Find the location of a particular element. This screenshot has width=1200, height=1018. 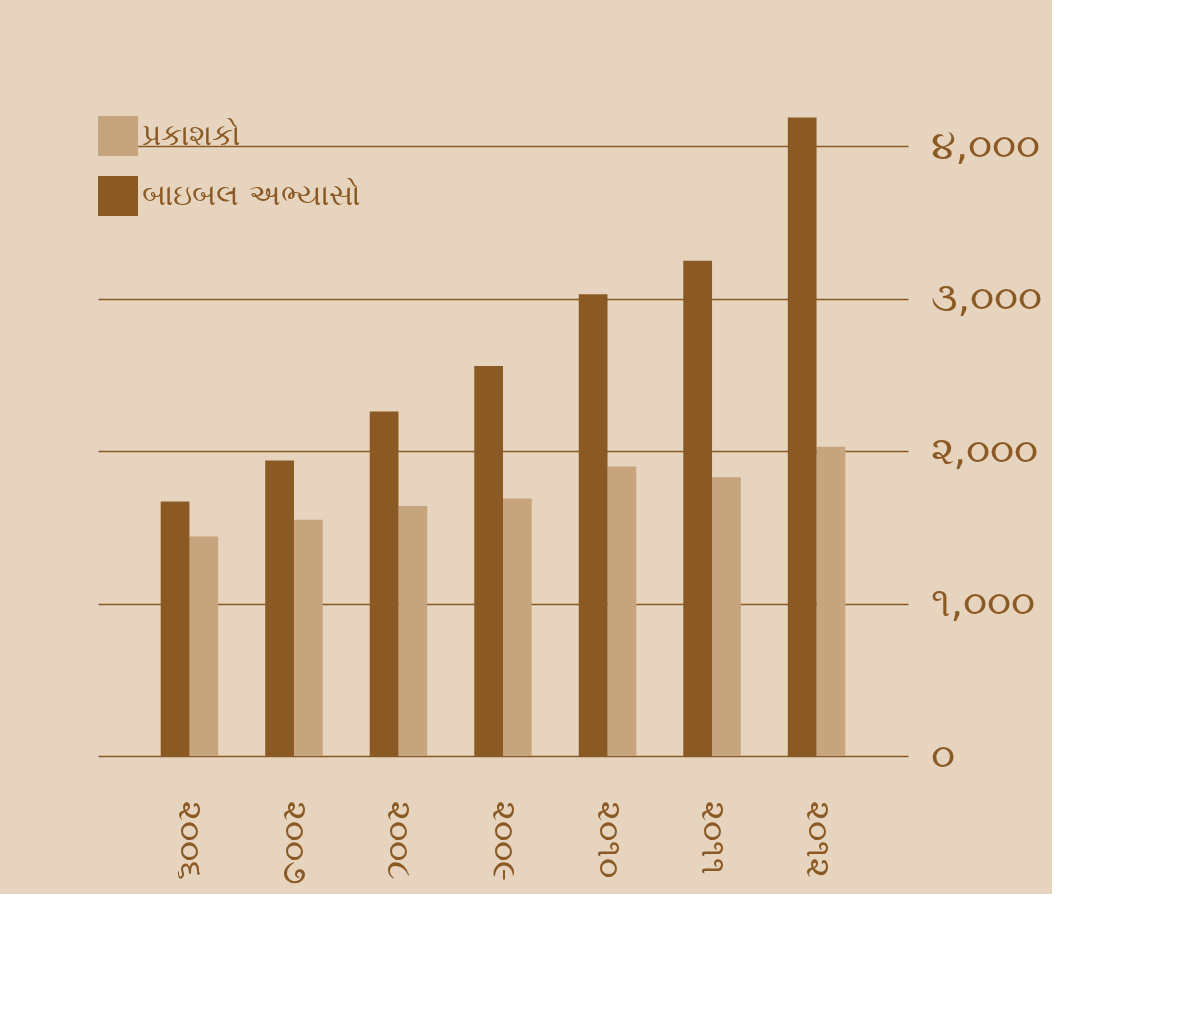

x-tick-label: ૨૦૦૯ is located at coordinates (505, 840).